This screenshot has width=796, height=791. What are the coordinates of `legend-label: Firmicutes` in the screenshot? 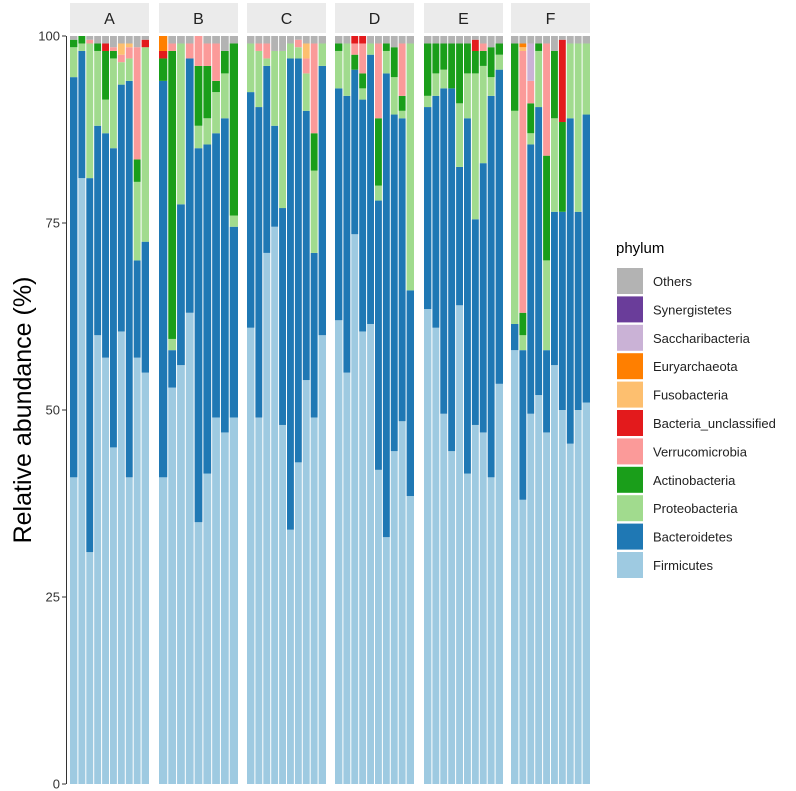 It's located at (683, 565).